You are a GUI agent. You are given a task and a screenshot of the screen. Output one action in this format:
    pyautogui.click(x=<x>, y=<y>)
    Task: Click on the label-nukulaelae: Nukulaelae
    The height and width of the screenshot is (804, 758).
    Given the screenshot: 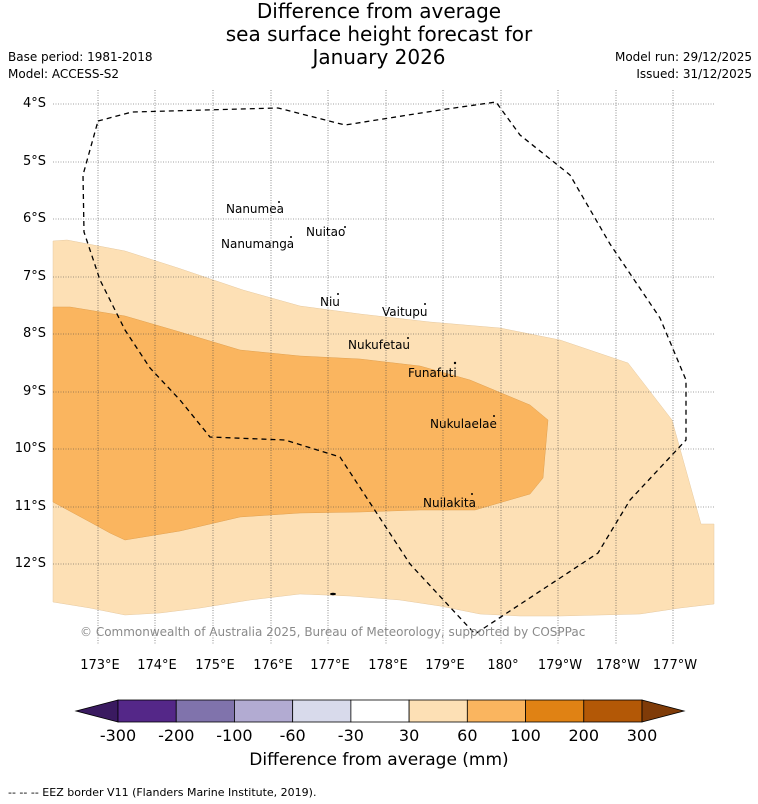 What is the action you would take?
    pyautogui.click(x=463, y=424)
    